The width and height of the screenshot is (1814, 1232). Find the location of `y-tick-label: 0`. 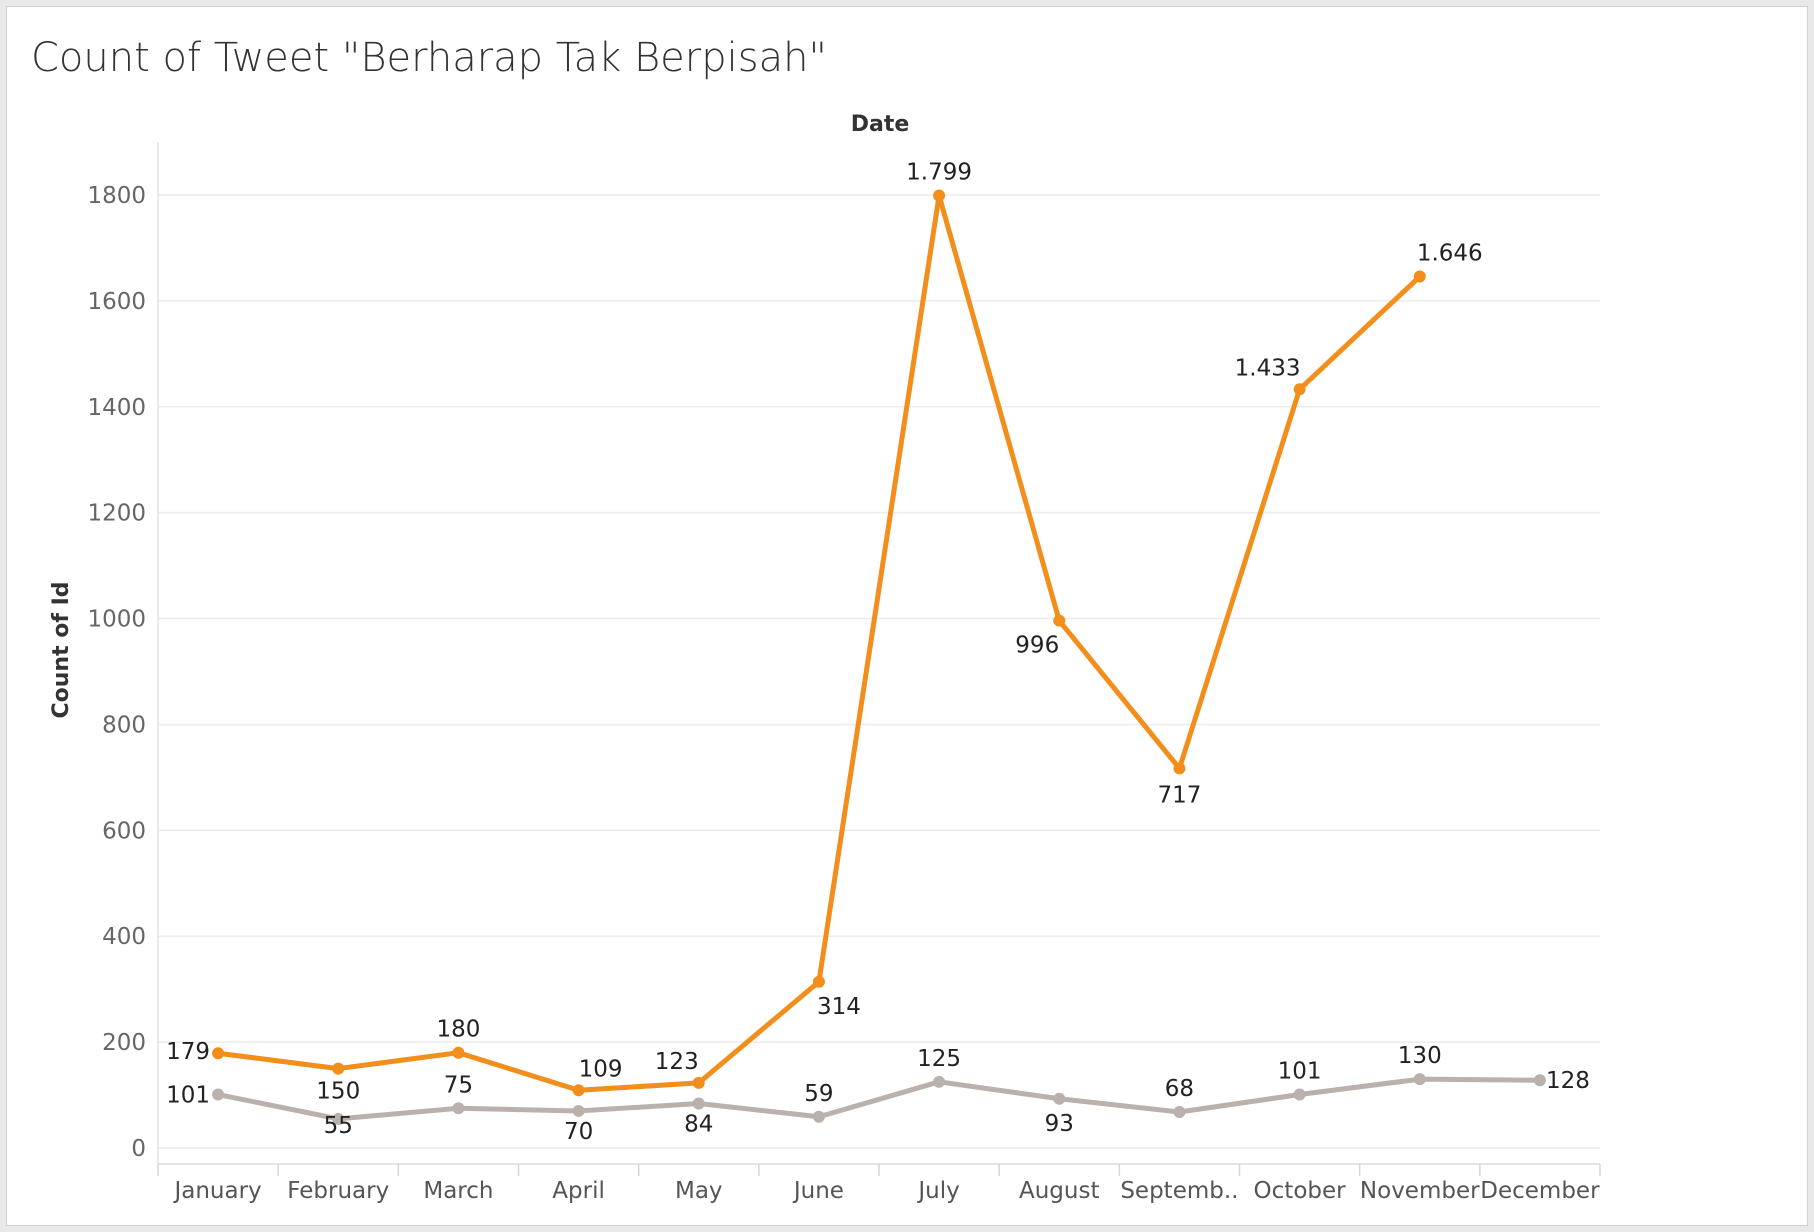

y-tick-label: 0 is located at coordinates (138, 1149).